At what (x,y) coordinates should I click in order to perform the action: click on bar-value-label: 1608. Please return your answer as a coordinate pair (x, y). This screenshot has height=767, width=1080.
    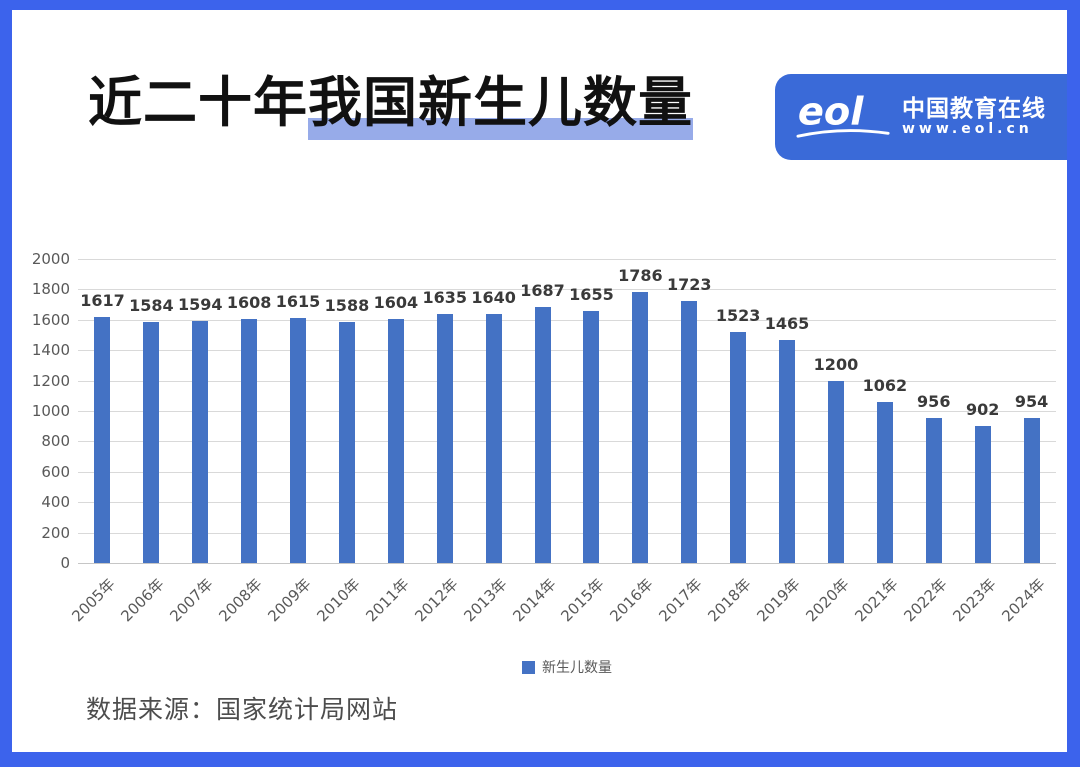
    Looking at the image, I should click on (249, 302).